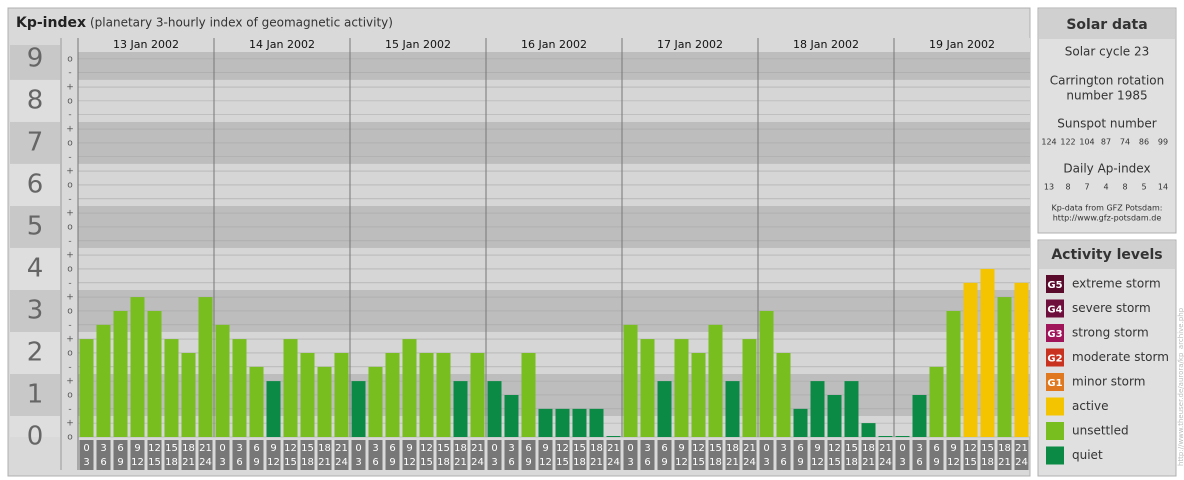 This screenshot has height=480, width=1184. I want to click on hour-end: 12, so click(137, 462).